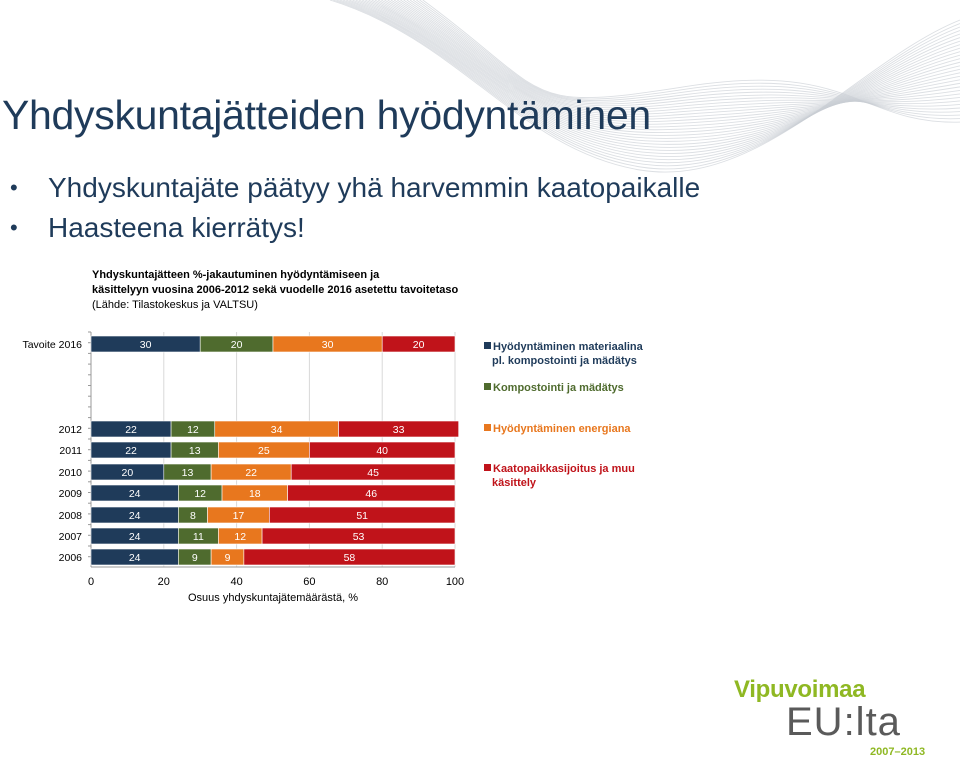 This screenshot has width=960, height=762. Describe the element at coordinates (382, 582) in the screenshot. I see `x-tick-label: 80` at that location.